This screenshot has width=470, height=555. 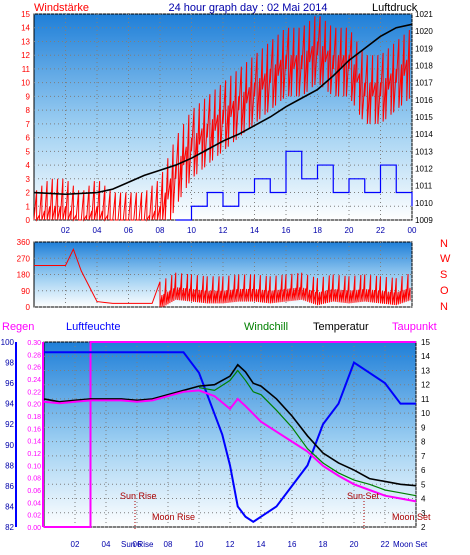 What do you see at coordinates (28, 151) in the screenshot?
I see `wind-tick-label: 5` at bounding box center [28, 151].